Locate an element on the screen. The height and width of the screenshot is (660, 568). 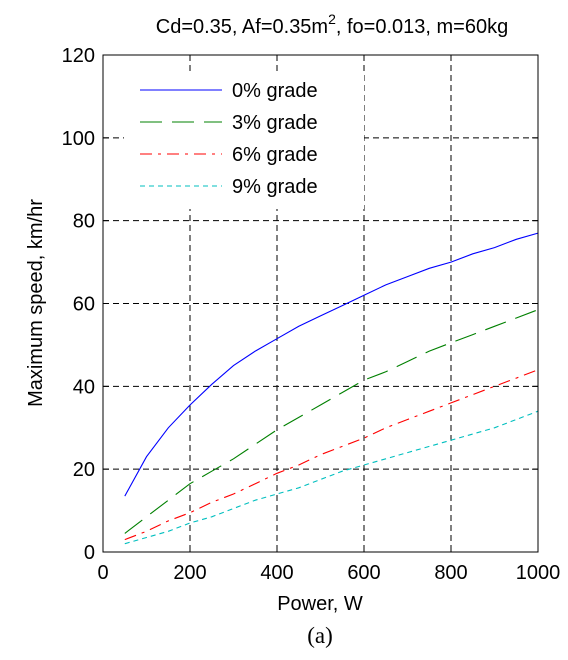
y-tick-label: 100 is located at coordinates (78, 139).